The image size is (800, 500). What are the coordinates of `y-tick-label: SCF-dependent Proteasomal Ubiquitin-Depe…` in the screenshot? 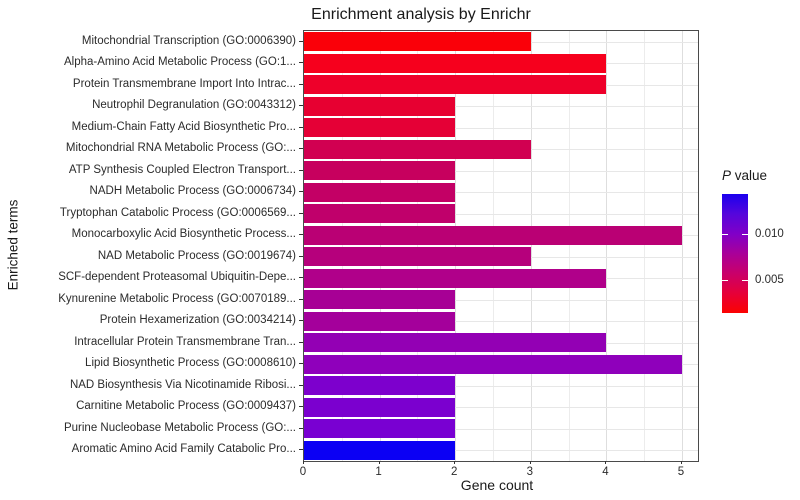 It's located at (177, 277).